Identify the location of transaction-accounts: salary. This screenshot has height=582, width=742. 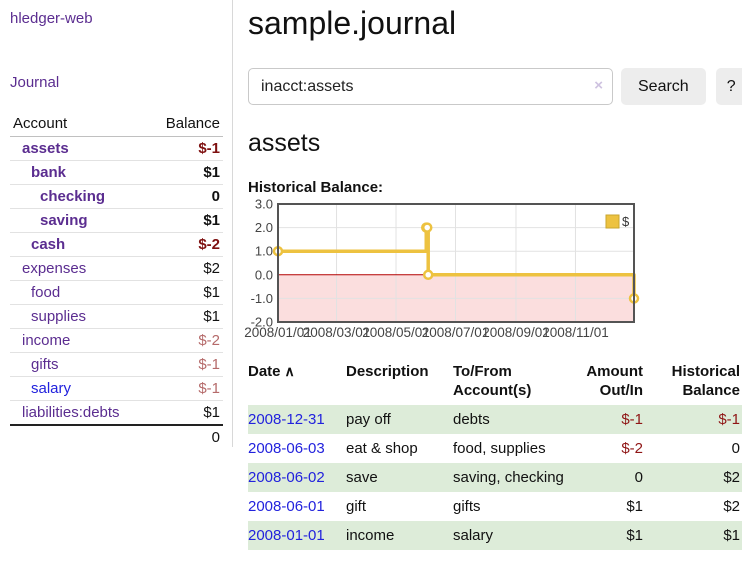
(473, 535).